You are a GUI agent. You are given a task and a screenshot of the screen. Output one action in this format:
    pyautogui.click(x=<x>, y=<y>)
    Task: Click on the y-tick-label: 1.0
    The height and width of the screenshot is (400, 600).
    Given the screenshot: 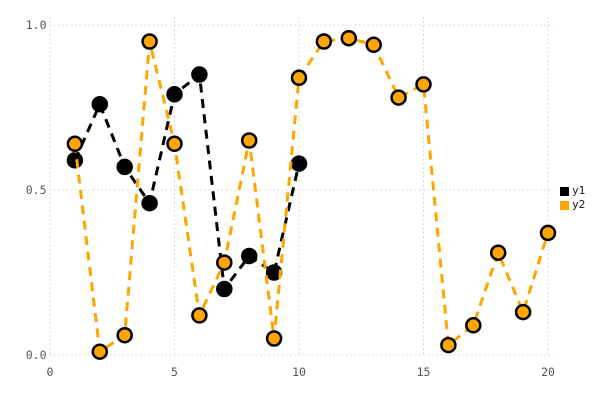 What is the action you would take?
    pyautogui.click(x=36, y=25)
    